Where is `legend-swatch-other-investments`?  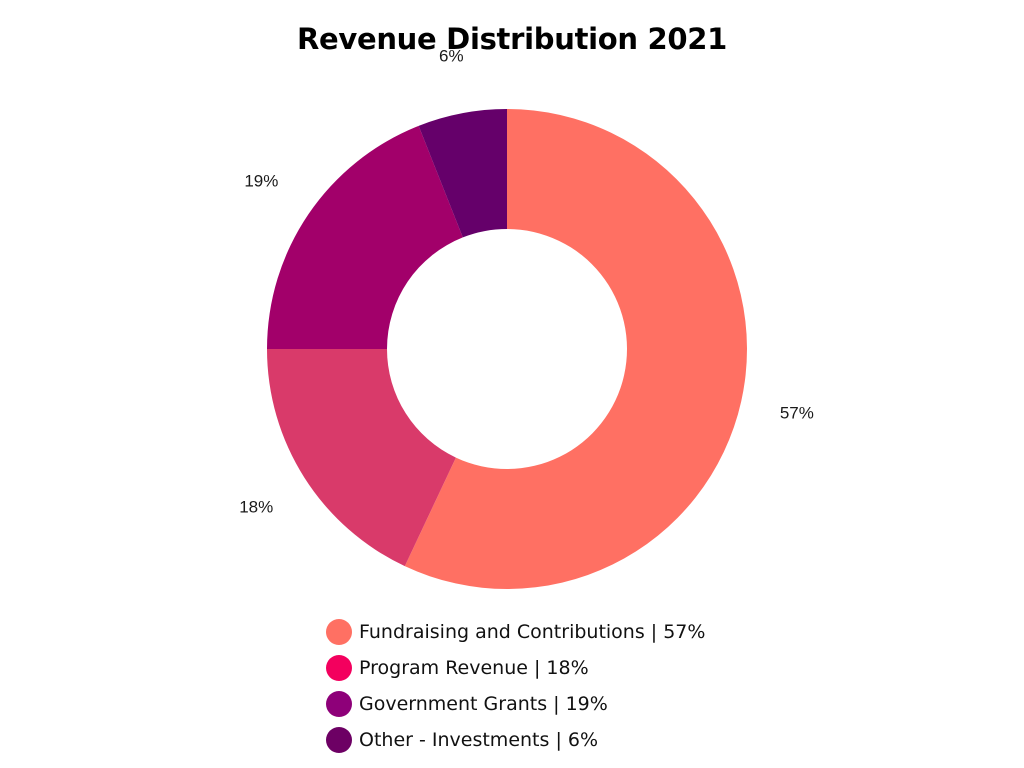
legend-swatch-other-investments is located at coordinates (339, 740).